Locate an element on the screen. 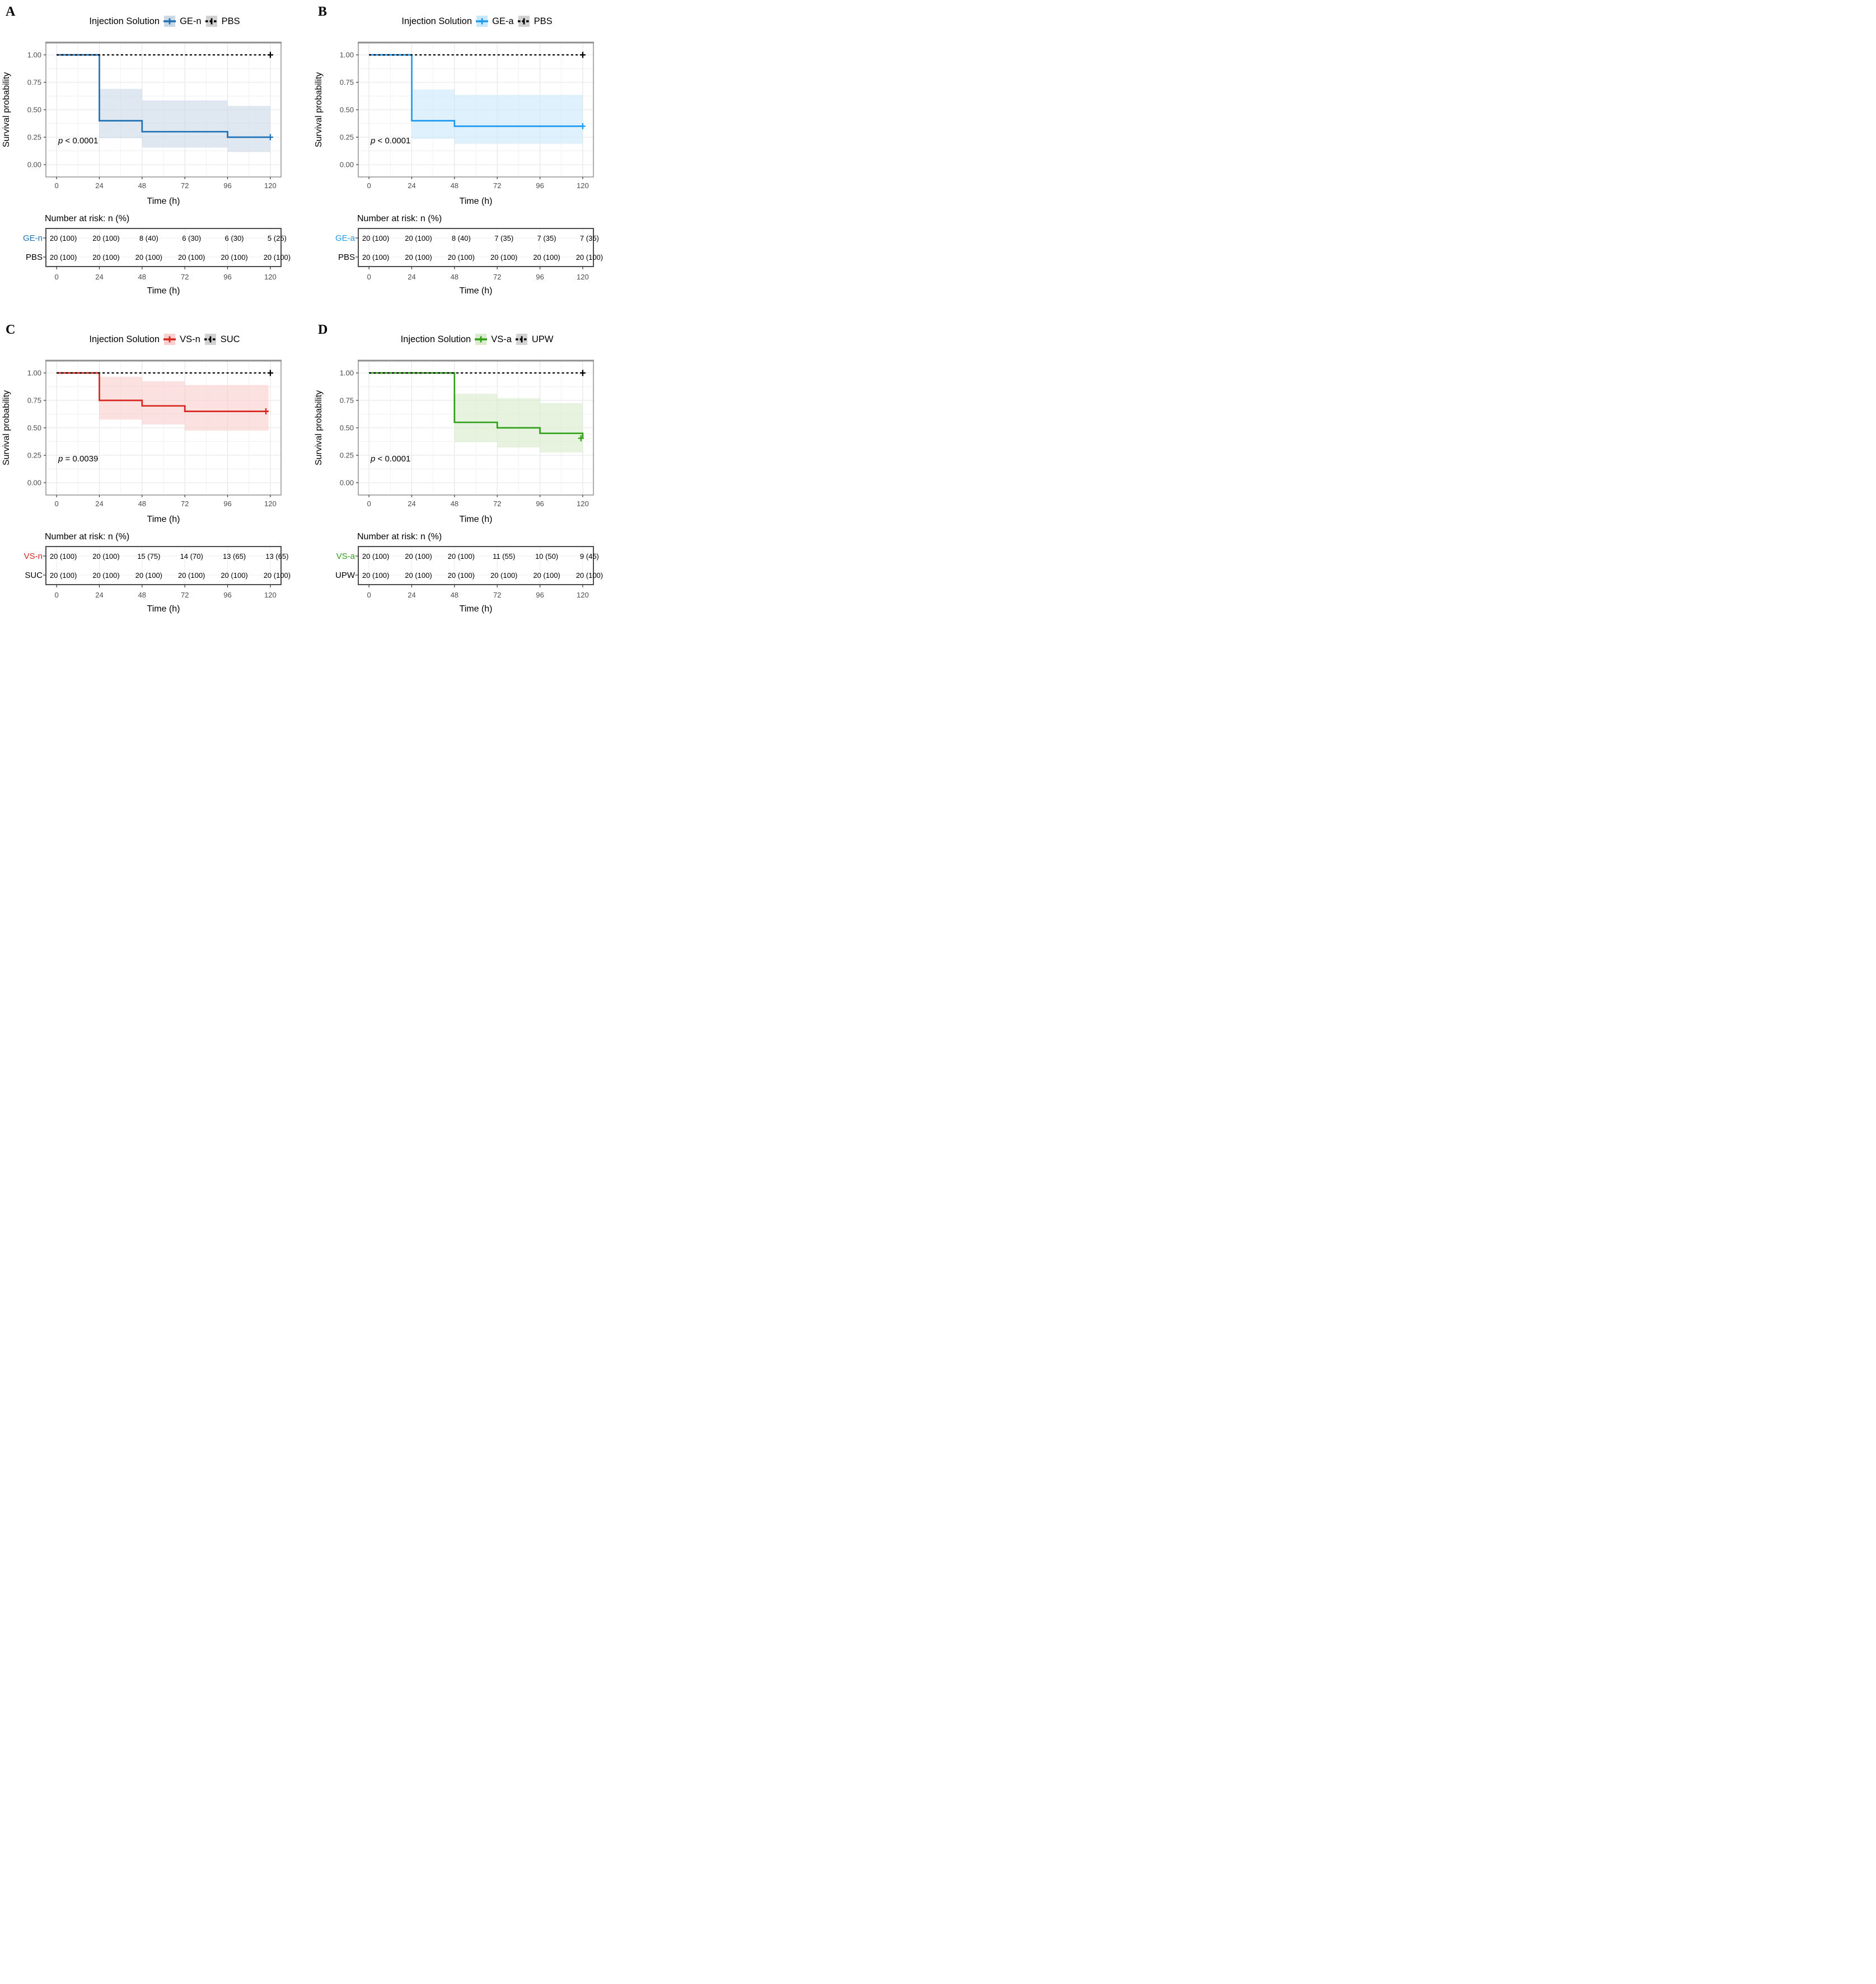 The width and height of the screenshot is (1876, 1984). legend-label-control: SUC is located at coordinates (230, 339).